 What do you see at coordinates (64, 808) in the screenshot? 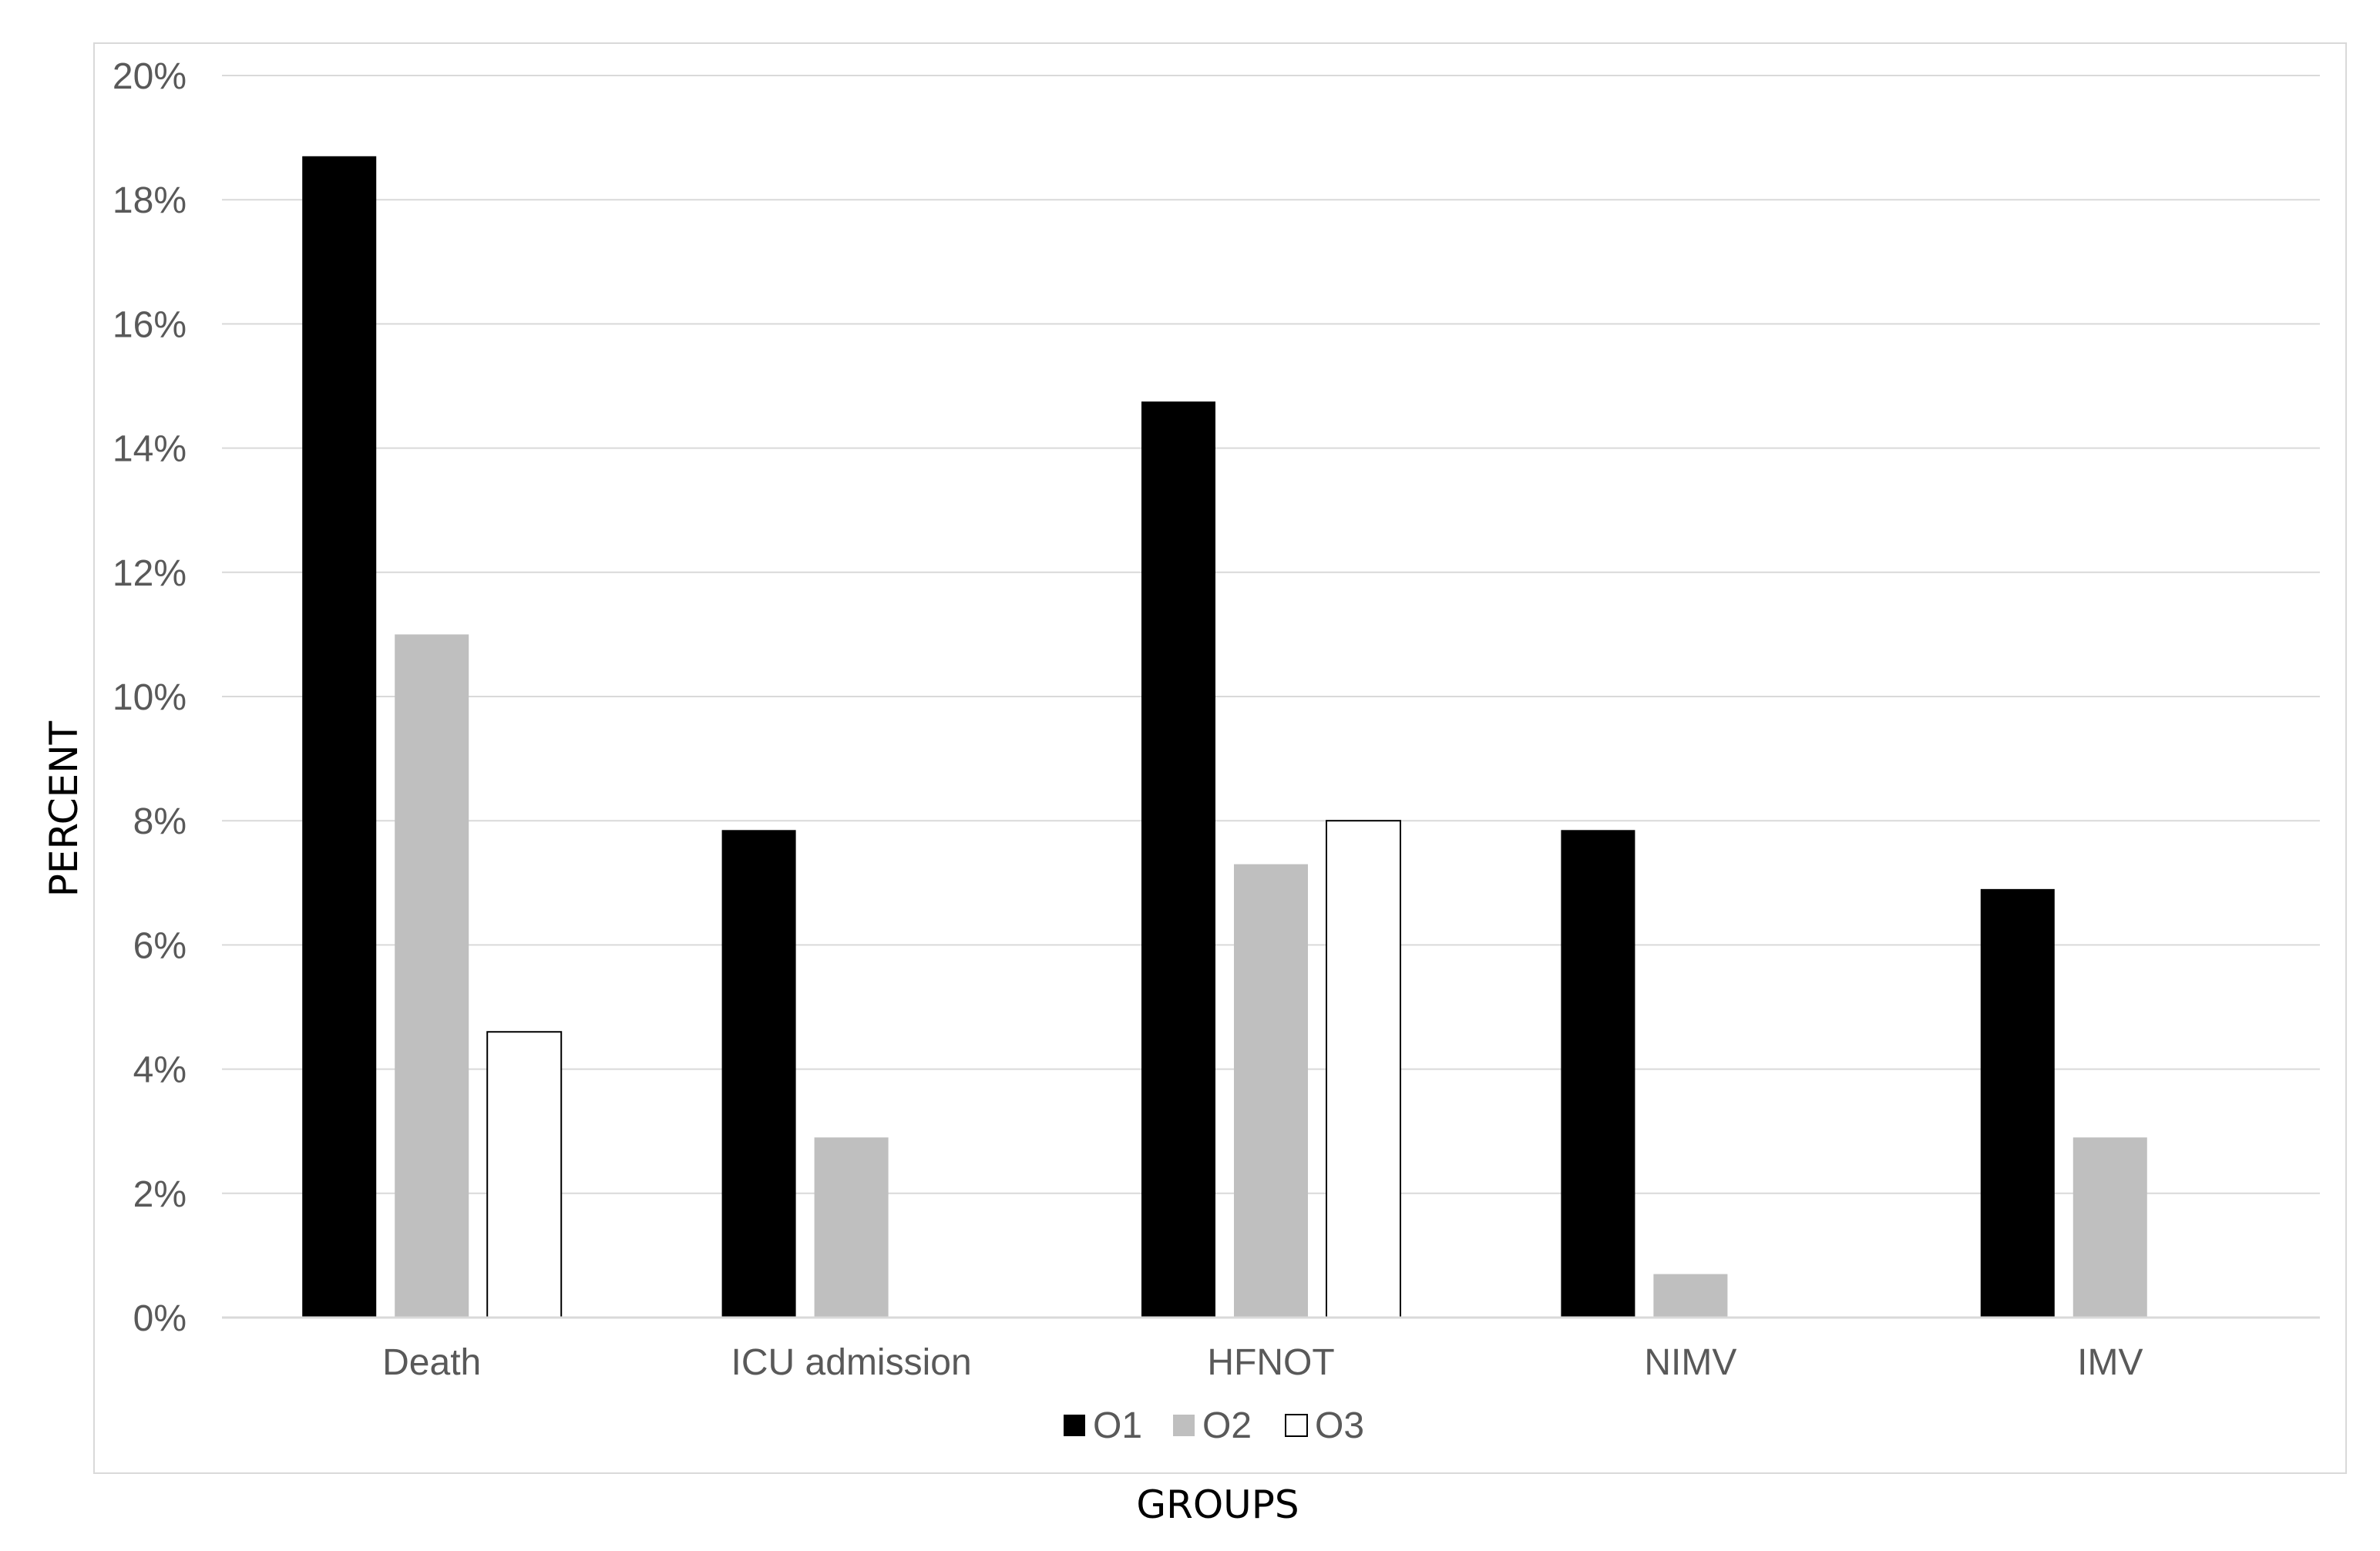
I see `y-axis-title: PERCENT` at bounding box center [64, 808].